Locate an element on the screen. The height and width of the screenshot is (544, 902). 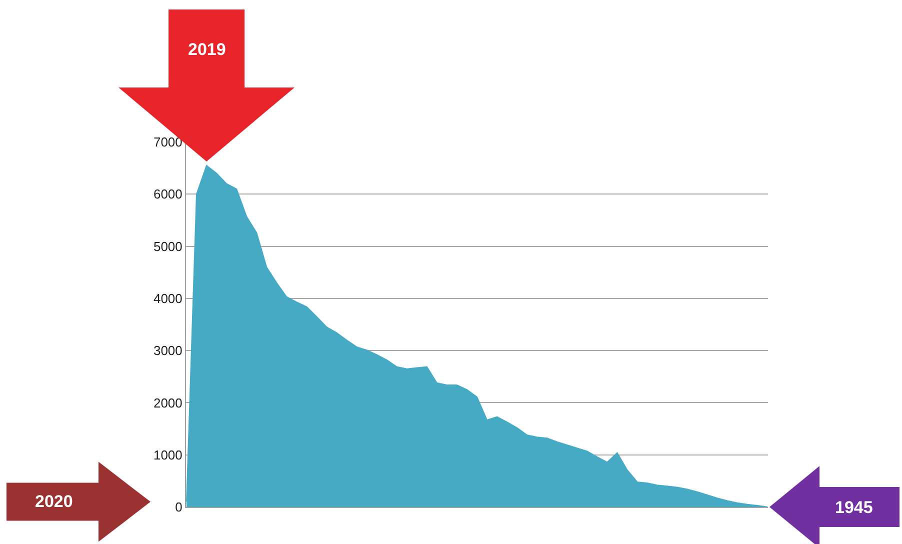
text: 2020 is located at coordinates (54, 501).